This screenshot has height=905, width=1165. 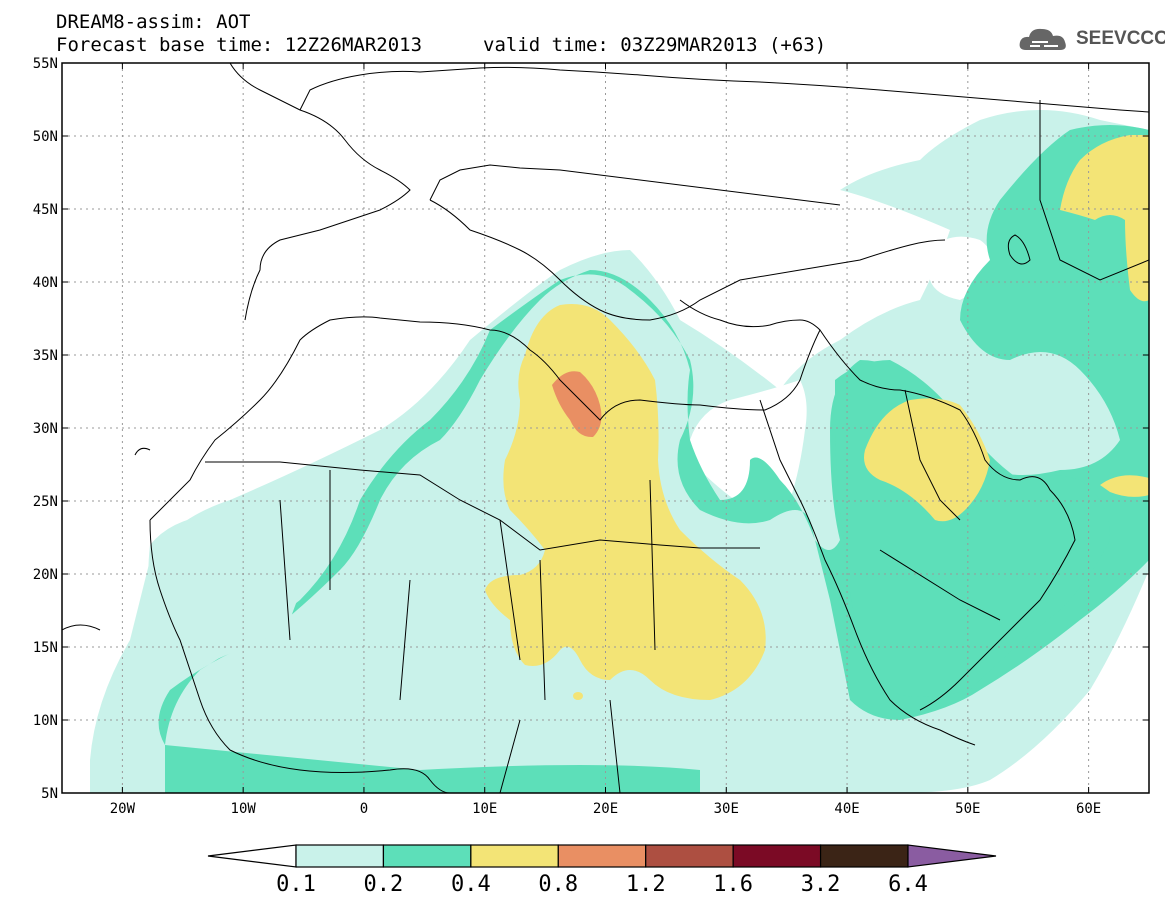 I want to click on lon-label: 20W, so click(x=123, y=809).